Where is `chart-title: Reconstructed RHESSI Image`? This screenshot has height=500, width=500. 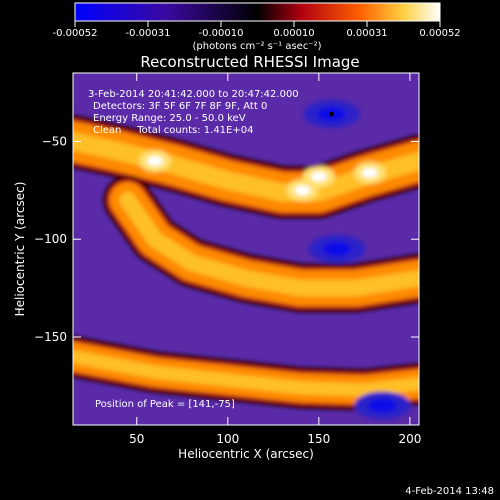
chart-title: Reconstructed RHESSI Image is located at coordinates (249, 62).